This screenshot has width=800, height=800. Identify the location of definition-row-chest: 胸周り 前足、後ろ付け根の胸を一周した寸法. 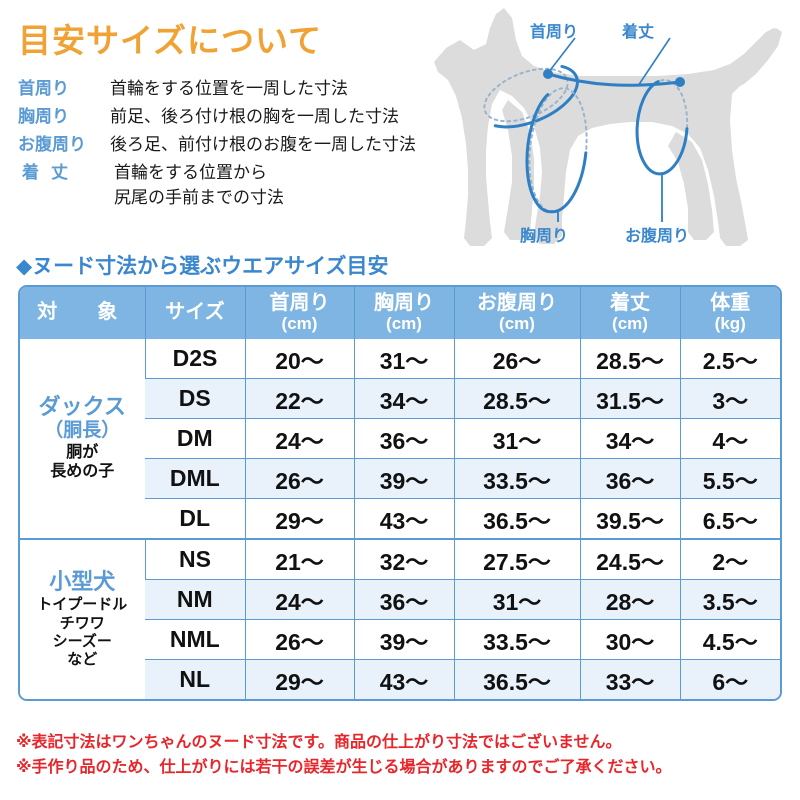
(233, 116).